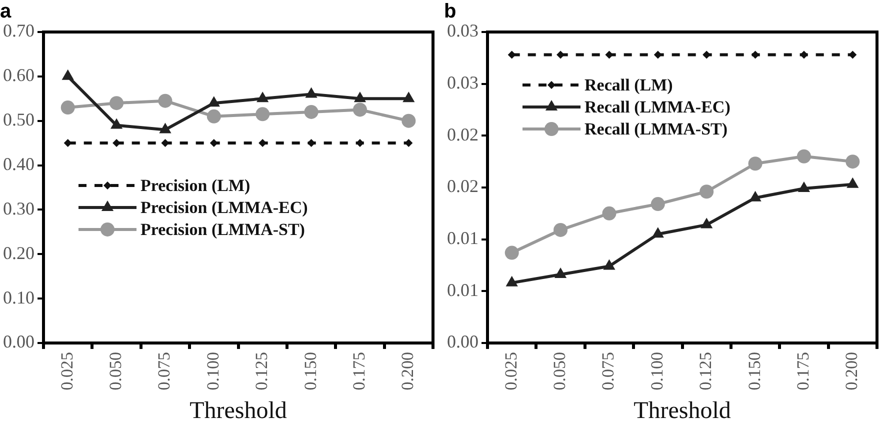 The height and width of the screenshot is (433, 886). I want to click on y-tick-label: 0.30, so click(18, 208).